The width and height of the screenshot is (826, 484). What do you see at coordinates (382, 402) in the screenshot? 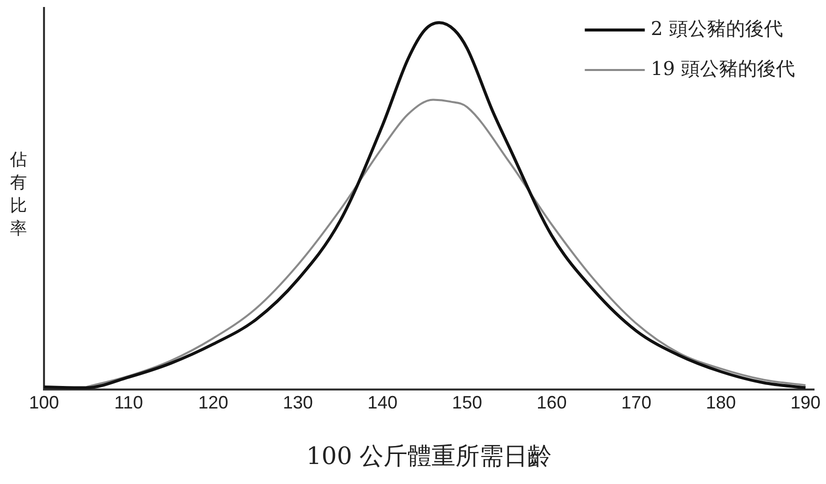
I see `x-tick-label: 140` at bounding box center [382, 402].